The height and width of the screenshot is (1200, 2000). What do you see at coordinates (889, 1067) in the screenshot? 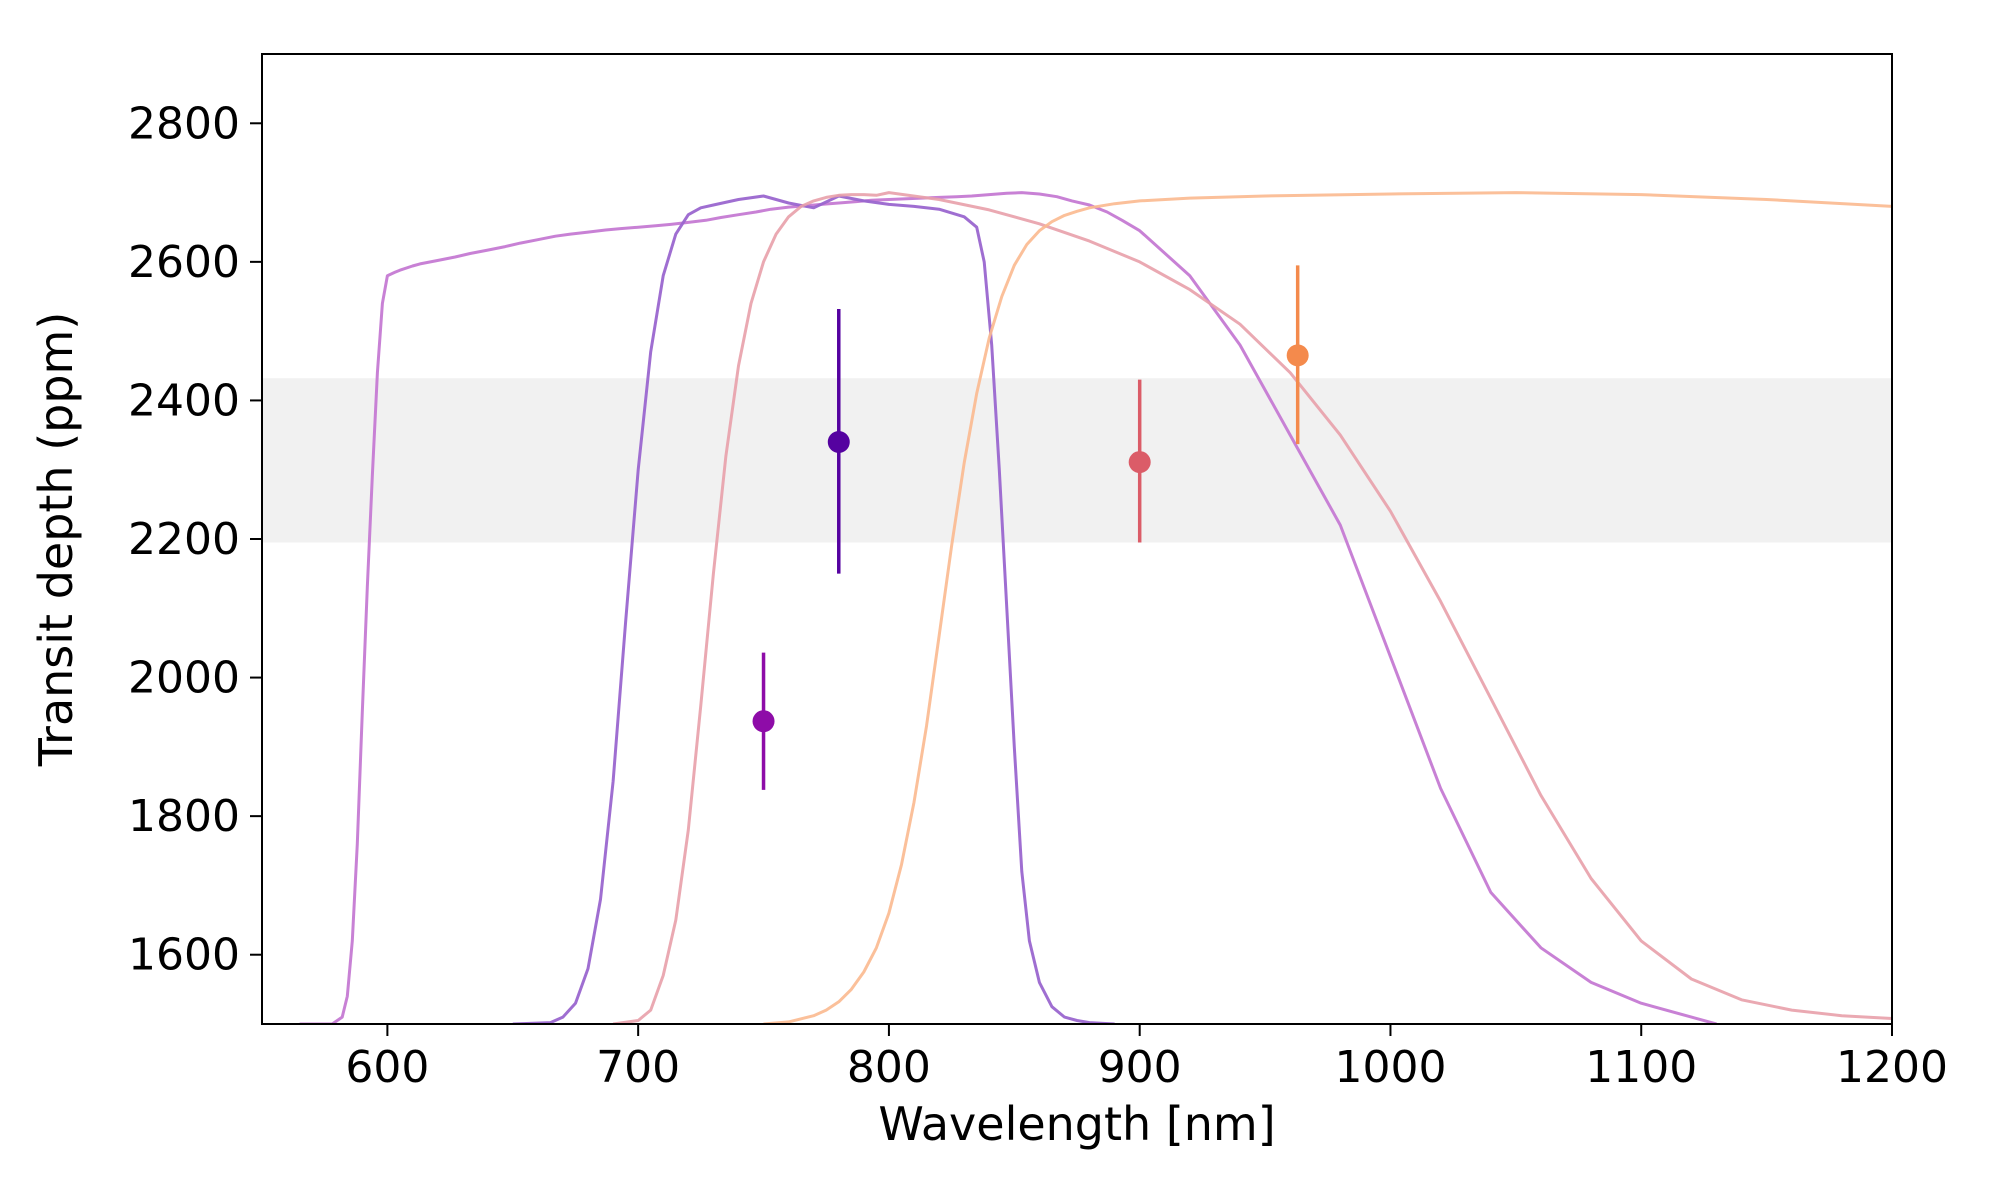
I see `x-tick-label: 800` at bounding box center [889, 1067].